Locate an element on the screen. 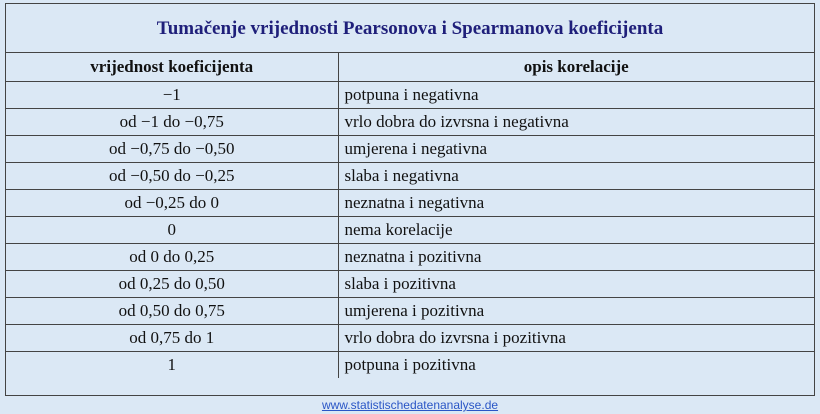 The image size is (820, 414). table-header-row: vrijednost koeficijenta opis korelacije is located at coordinates (410, 67).